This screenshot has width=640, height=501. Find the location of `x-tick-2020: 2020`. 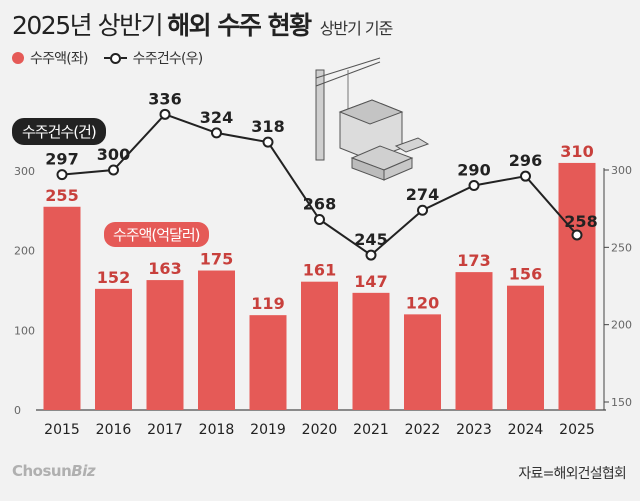

x-tick-2020: 2020 is located at coordinates (320, 430).